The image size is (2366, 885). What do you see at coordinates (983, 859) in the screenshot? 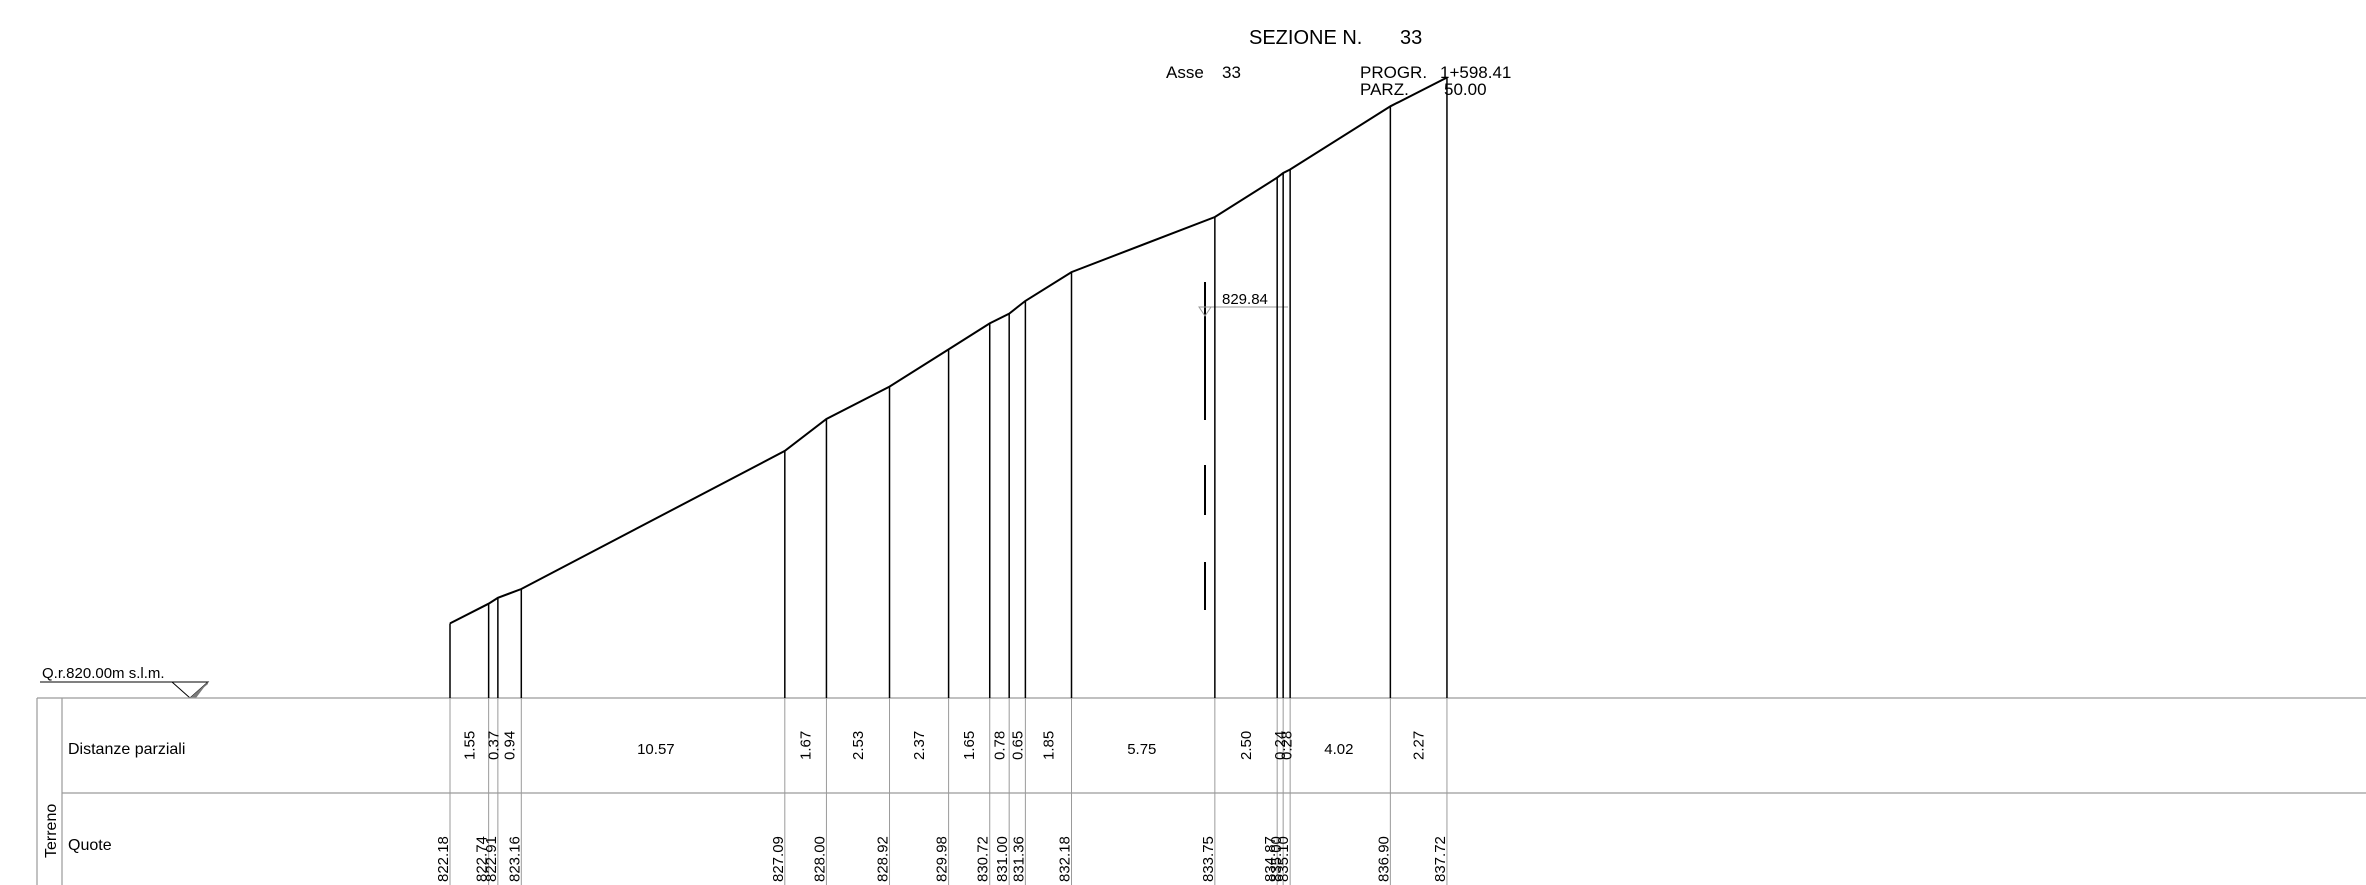
I see `elevation-value: 830.72` at bounding box center [983, 859].